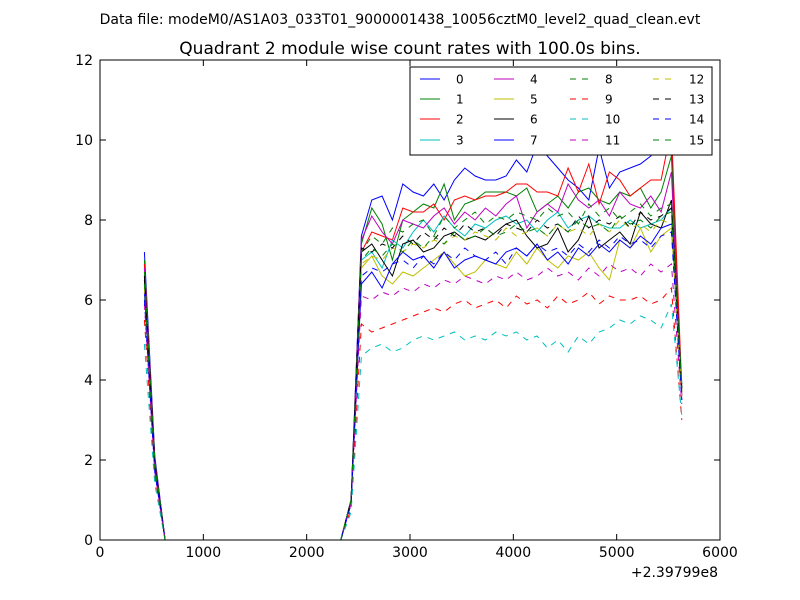  What do you see at coordinates (410, 553) in the screenshot?
I see `x-tick-label: 3000` at bounding box center [410, 553].